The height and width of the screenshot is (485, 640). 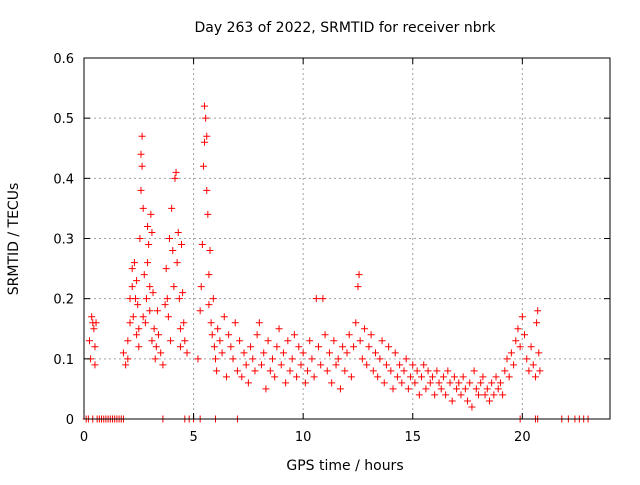 What do you see at coordinates (84, 437) in the screenshot?
I see `x-tick-label: 0` at bounding box center [84, 437].